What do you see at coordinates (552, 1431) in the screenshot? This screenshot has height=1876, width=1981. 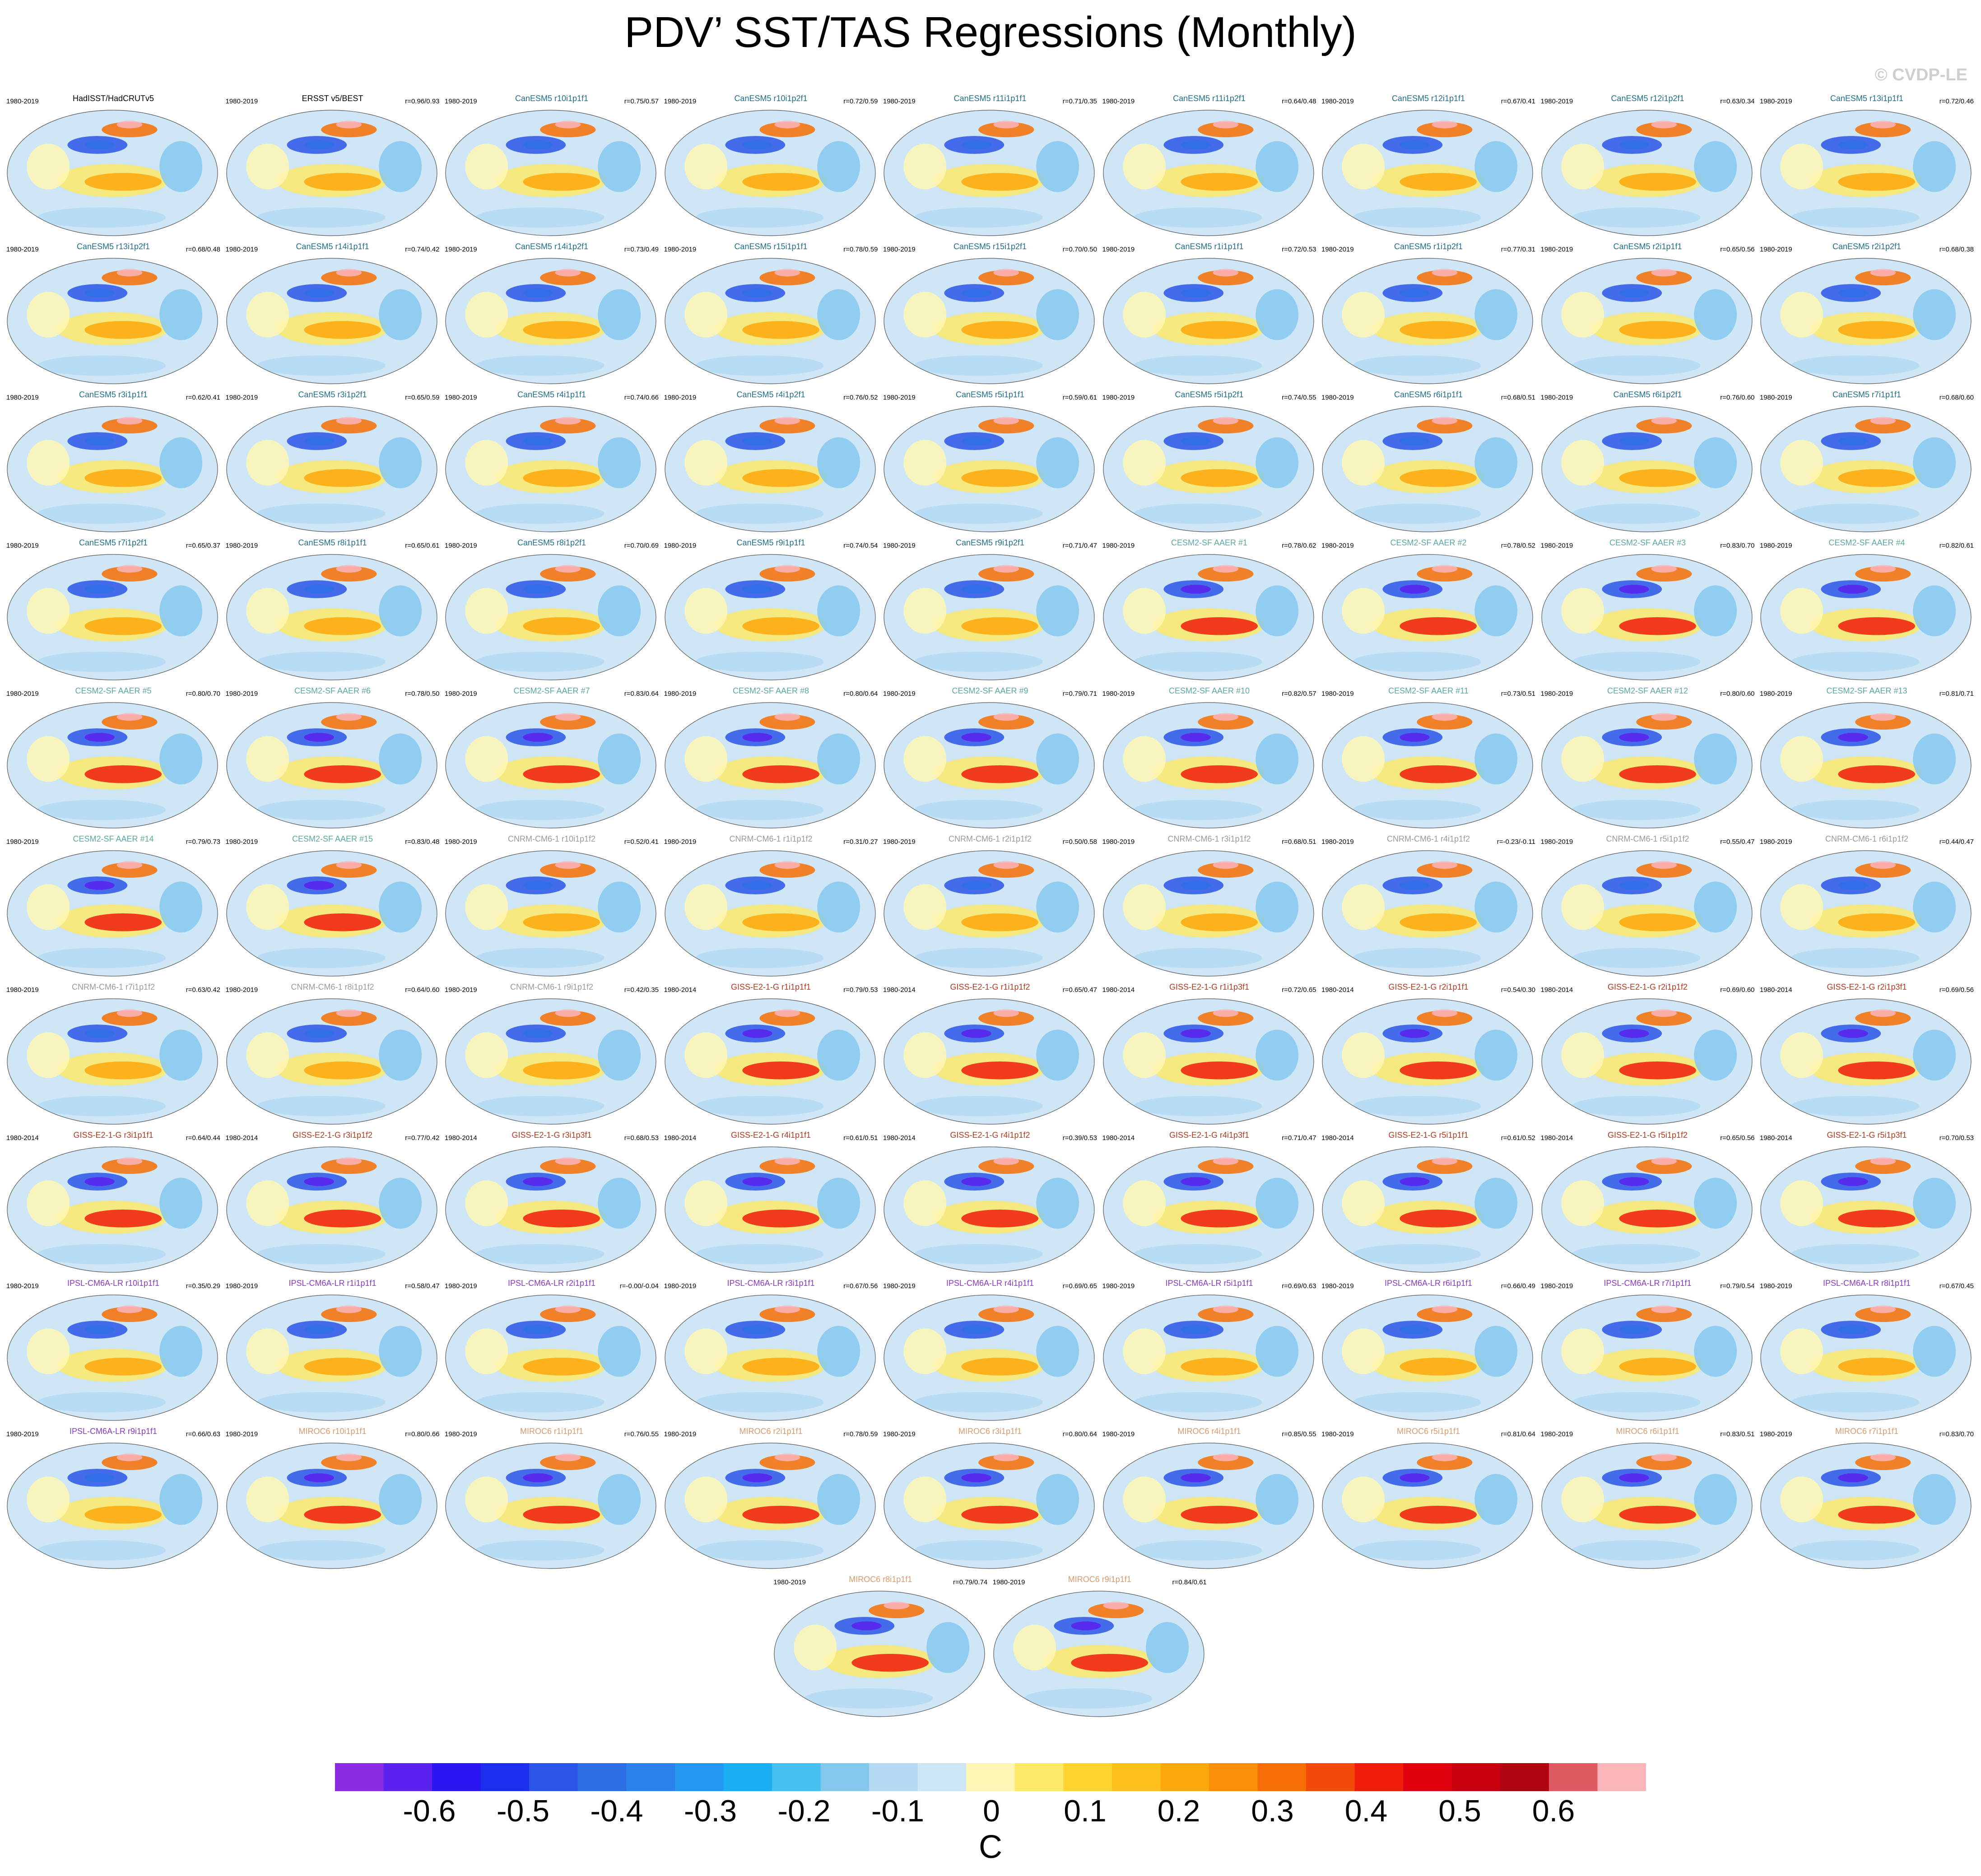 I see `panel-title: MIROC6 r1i1p1f1` at bounding box center [552, 1431].